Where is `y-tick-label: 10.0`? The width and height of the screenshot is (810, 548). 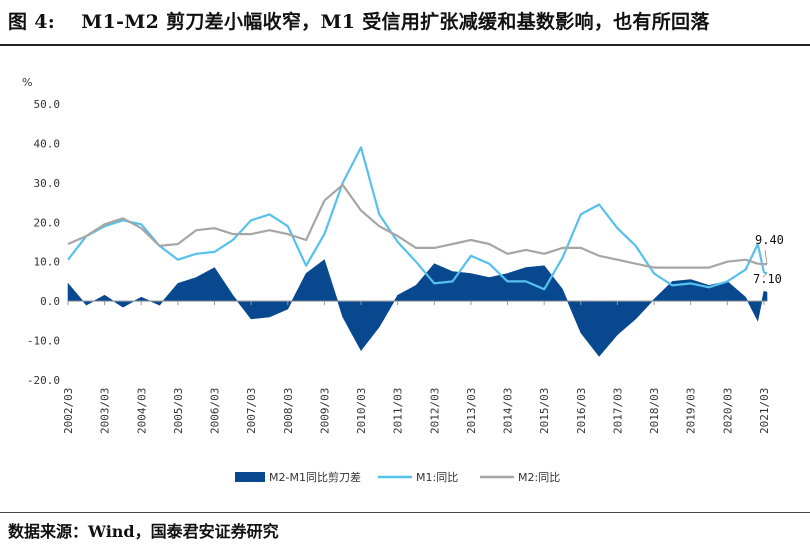 y-tick-label: 10.0 is located at coordinates (47, 262).